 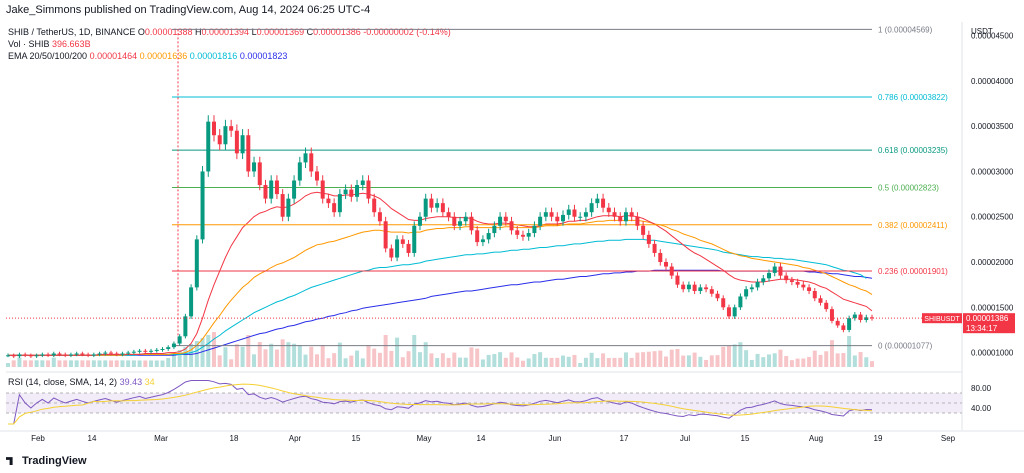 I want to click on low-value: 0.00001369, so click(x=280, y=32).